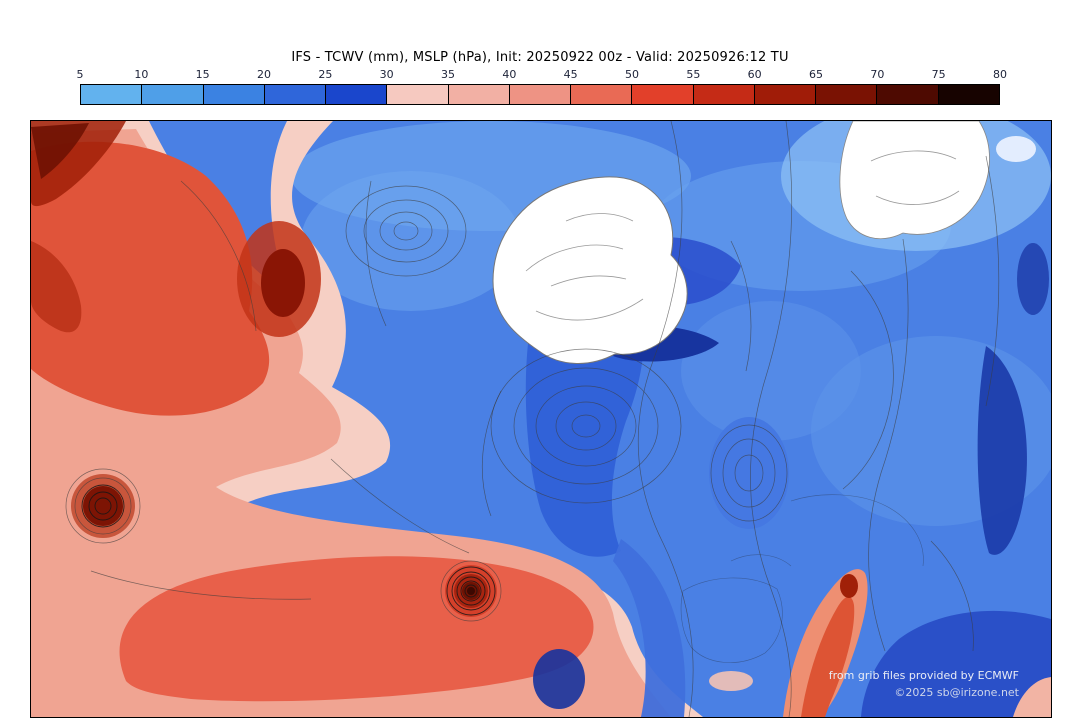 This screenshot has height=718, width=1080. Describe the element at coordinates (386, 74) in the screenshot. I see `colorbar-tick: 30` at that location.